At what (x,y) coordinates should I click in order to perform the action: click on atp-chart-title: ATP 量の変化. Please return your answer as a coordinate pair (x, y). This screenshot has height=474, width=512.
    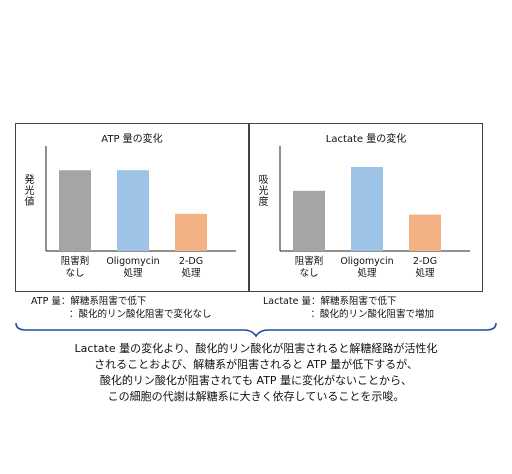
    Looking at the image, I should click on (132, 139).